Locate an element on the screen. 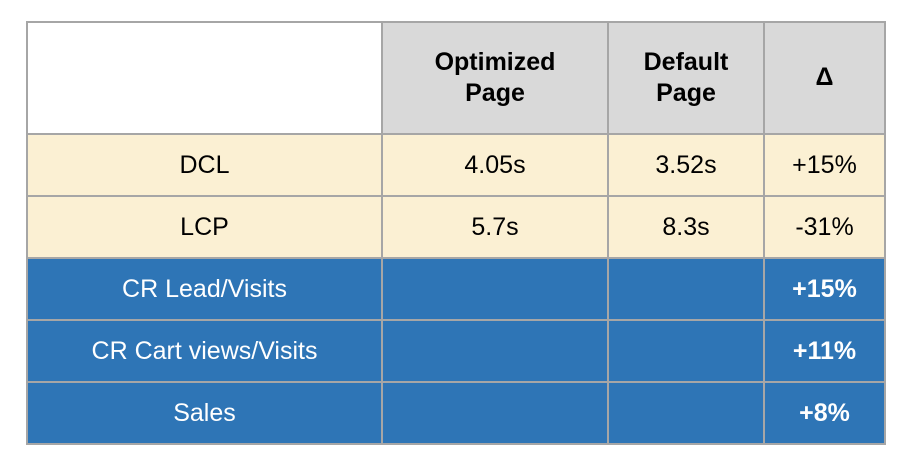 The image size is (910, 470). optimized-page-header-label: Optimized Page is located at coordinates (495, 77).